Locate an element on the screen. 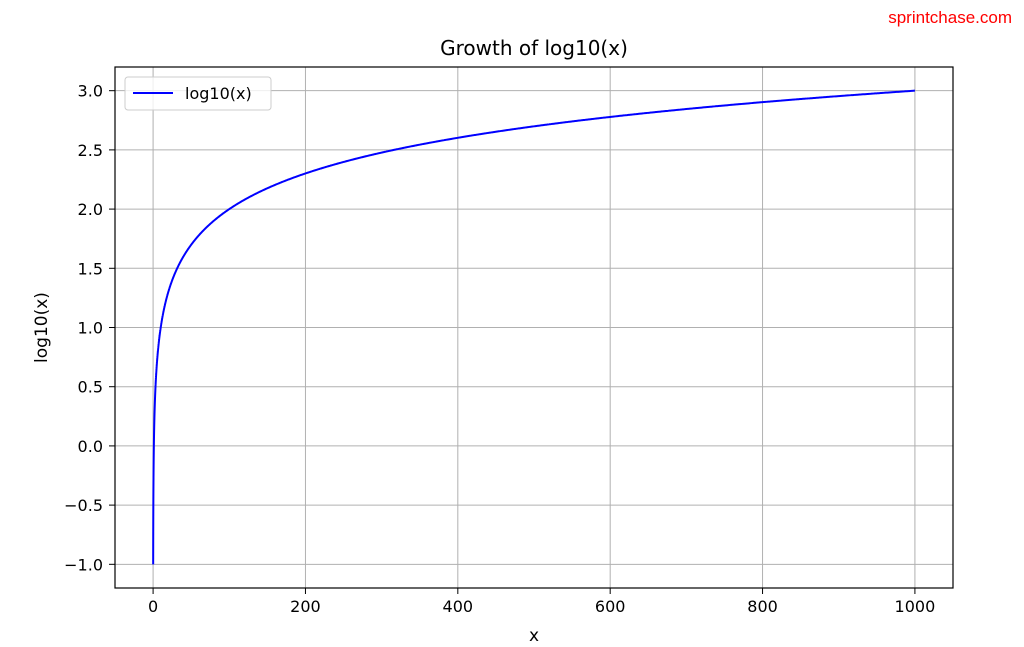 This screenshot has height=647, width=1024. y-tick-label: 2.0 is located at coordinates (90, 209).